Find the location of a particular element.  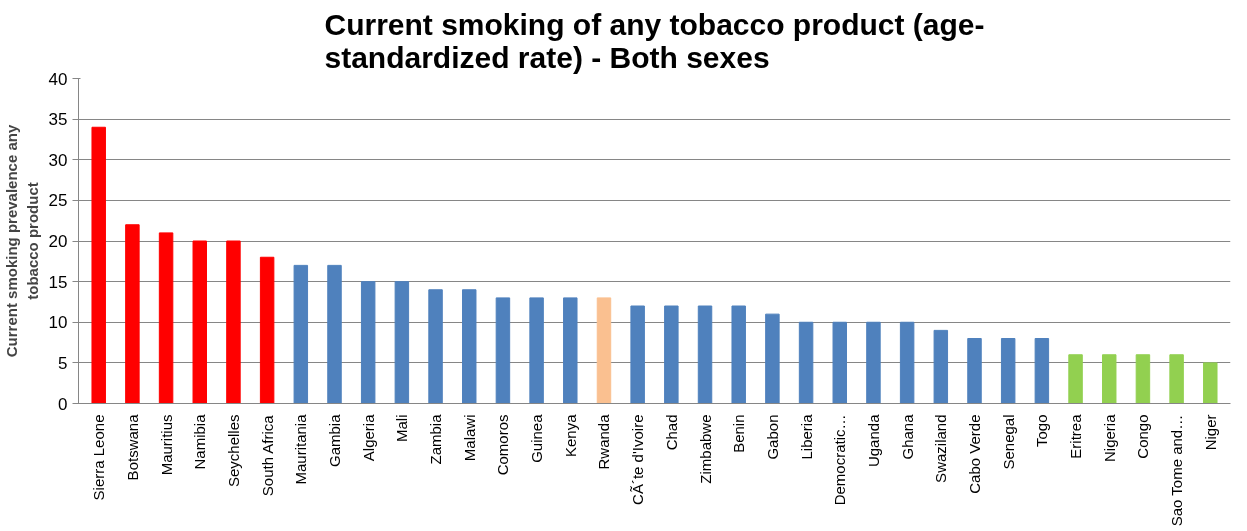

x-tick-label: Eritrea is located at coordinates (1076, 436).